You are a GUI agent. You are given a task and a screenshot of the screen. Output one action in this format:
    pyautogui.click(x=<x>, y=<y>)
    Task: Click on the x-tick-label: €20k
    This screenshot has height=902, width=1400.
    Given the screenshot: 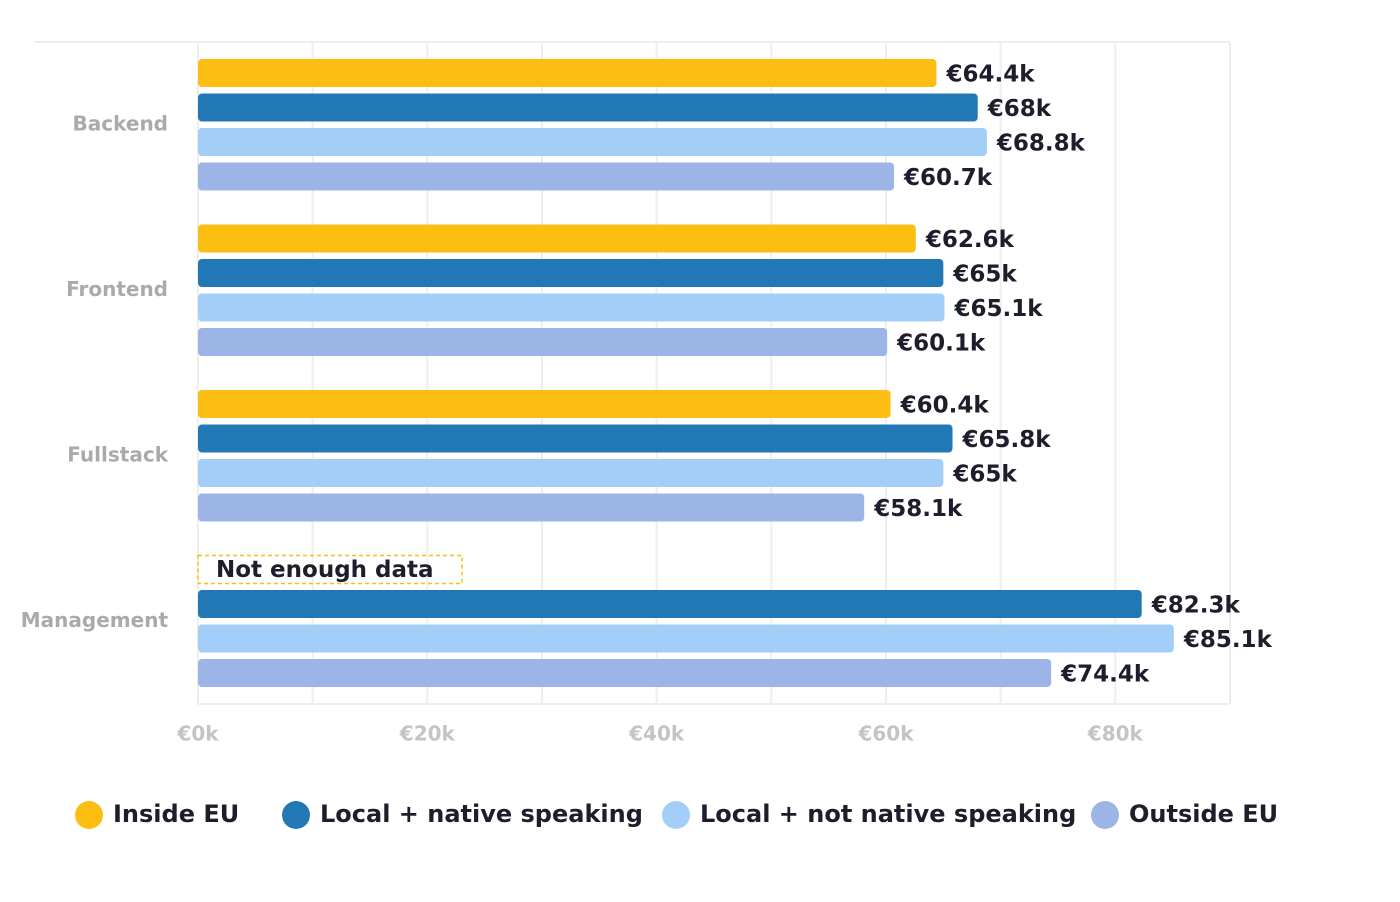 What is the action you would take?
    pyautogui.click(x=427, y=734)
    